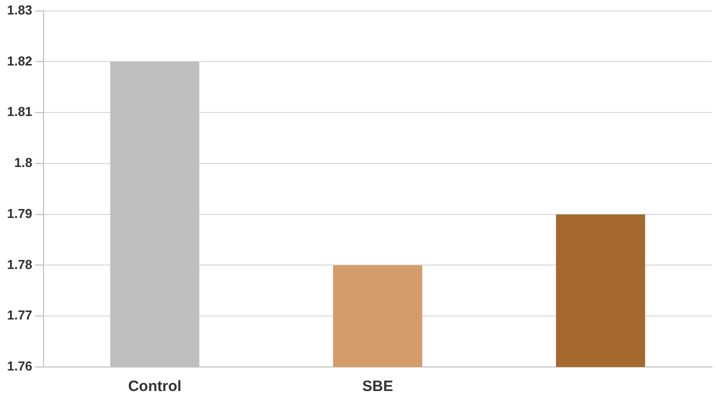 The width and height of the screenshot is (716, 407). What do you see at coordinates (19, 366) in the screenshot?
I see `y-tick-label: 1.76` at bounding box center [19, 366].